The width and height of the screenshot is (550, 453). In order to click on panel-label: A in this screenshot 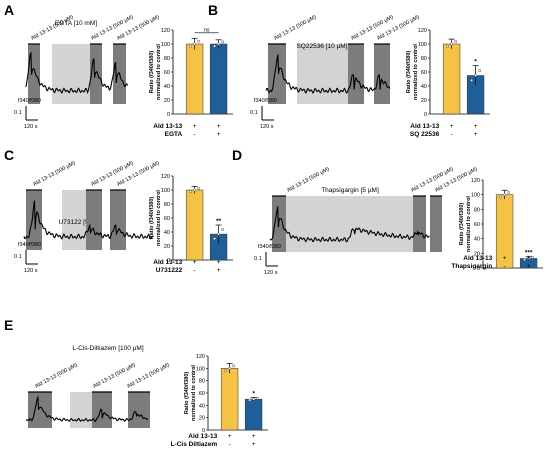, I will do `click(9, 10)`.